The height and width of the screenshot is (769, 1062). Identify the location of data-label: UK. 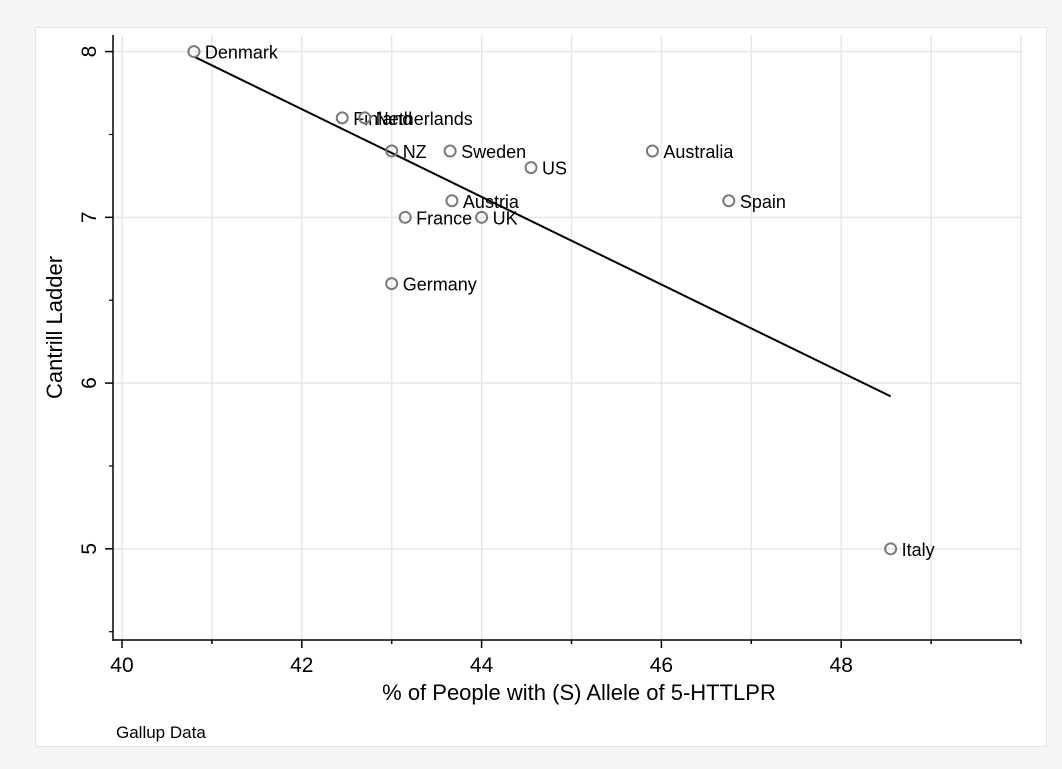
(505, 218).